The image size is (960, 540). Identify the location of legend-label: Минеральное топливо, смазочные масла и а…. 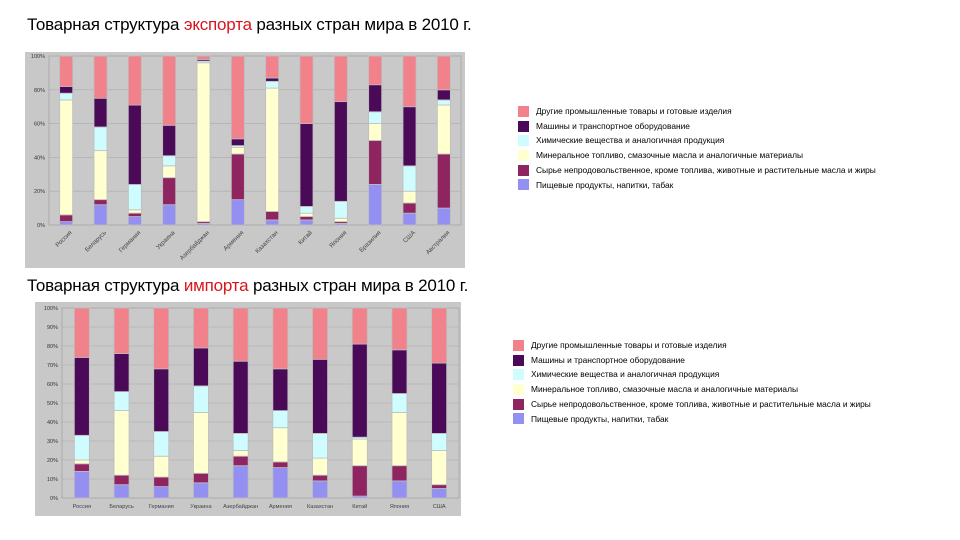
(669, 155).